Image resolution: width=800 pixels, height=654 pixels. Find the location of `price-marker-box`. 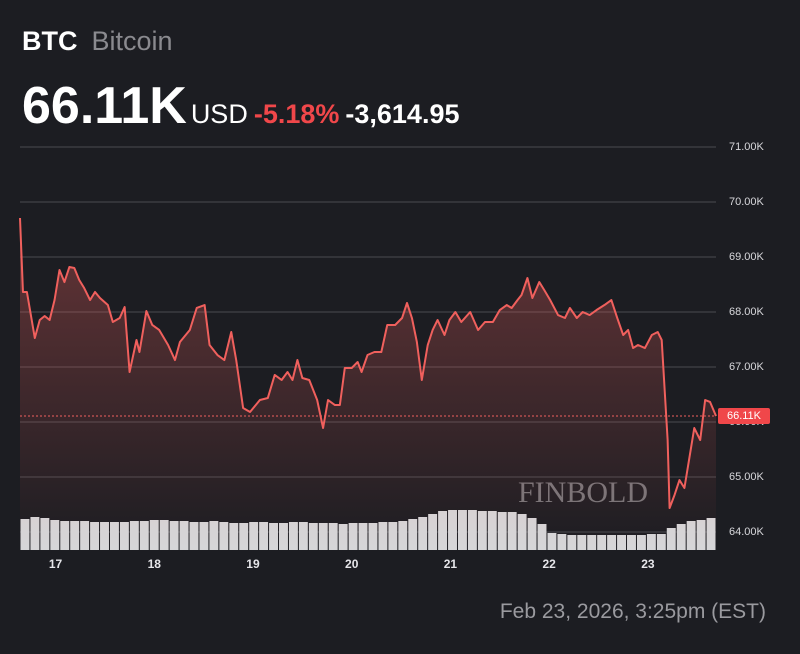

price-marker-box is located at coordinates (744, 415).